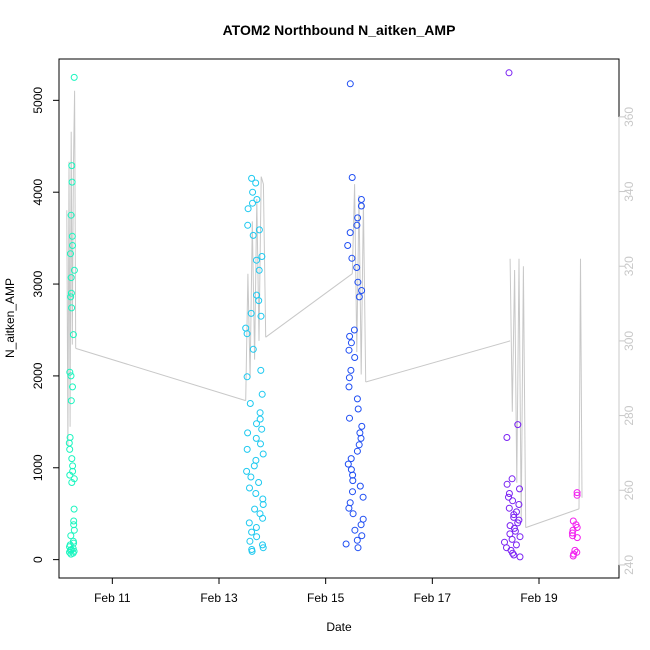  I want to click on y-tick-label-1: 1000, so click(38, 467).